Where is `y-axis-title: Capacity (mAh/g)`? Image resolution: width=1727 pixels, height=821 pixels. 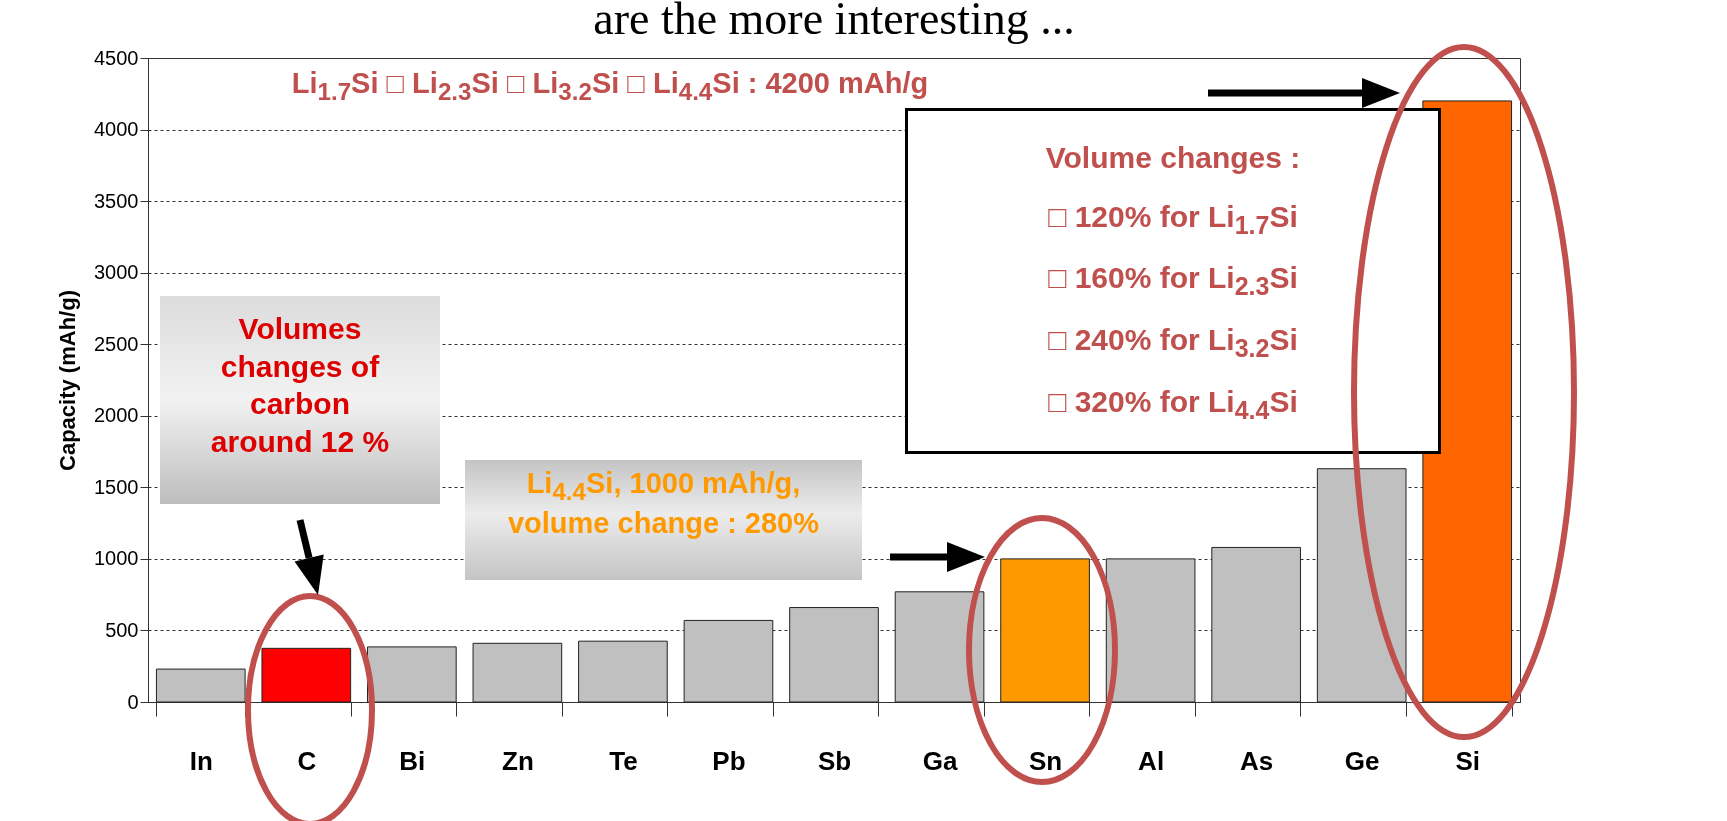
y-axis-title: Capacity (mAh/g) is located at coordinates (68, 380).